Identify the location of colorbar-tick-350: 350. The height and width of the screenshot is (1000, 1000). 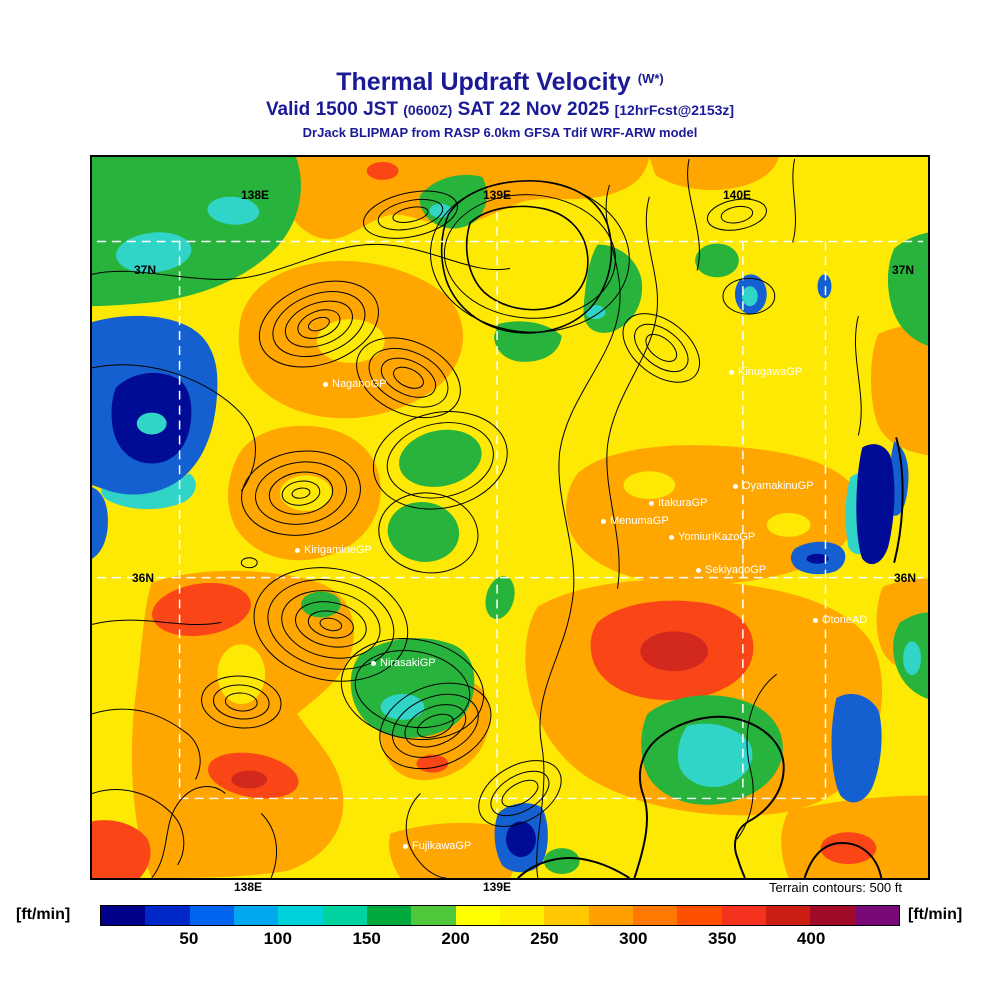
(722, 938).